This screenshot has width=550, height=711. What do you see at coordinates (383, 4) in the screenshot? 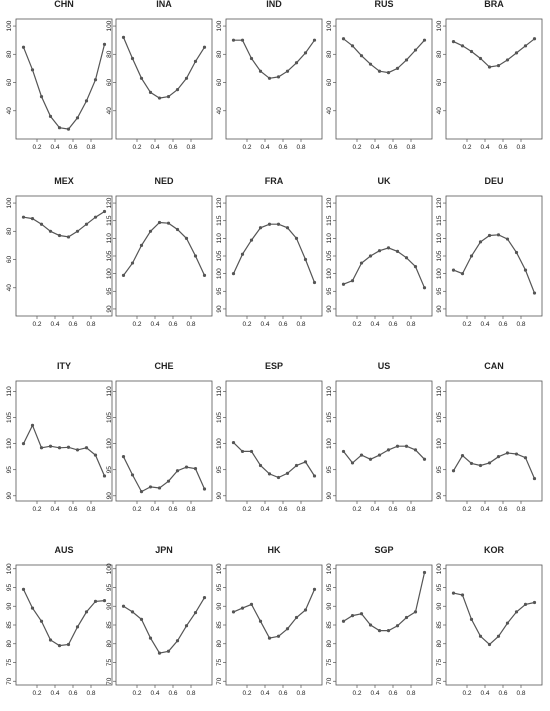
I see `chart-title: RUS` at bounding box center [383, 4].